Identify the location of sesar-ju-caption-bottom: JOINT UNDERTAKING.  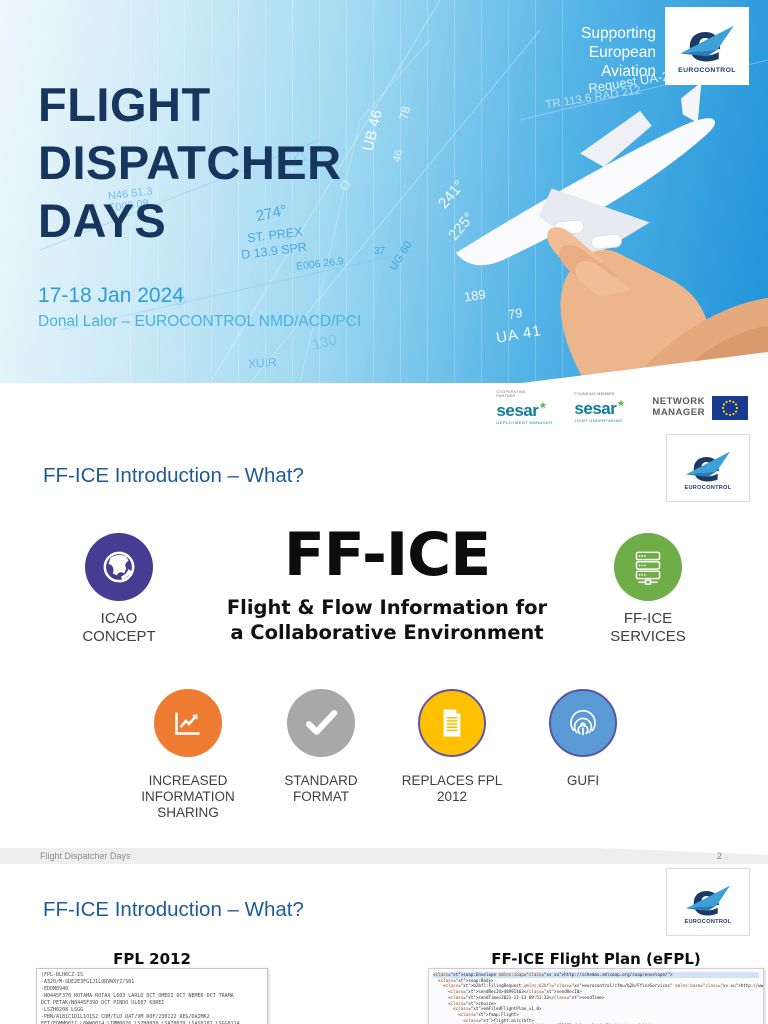
(598, 421).